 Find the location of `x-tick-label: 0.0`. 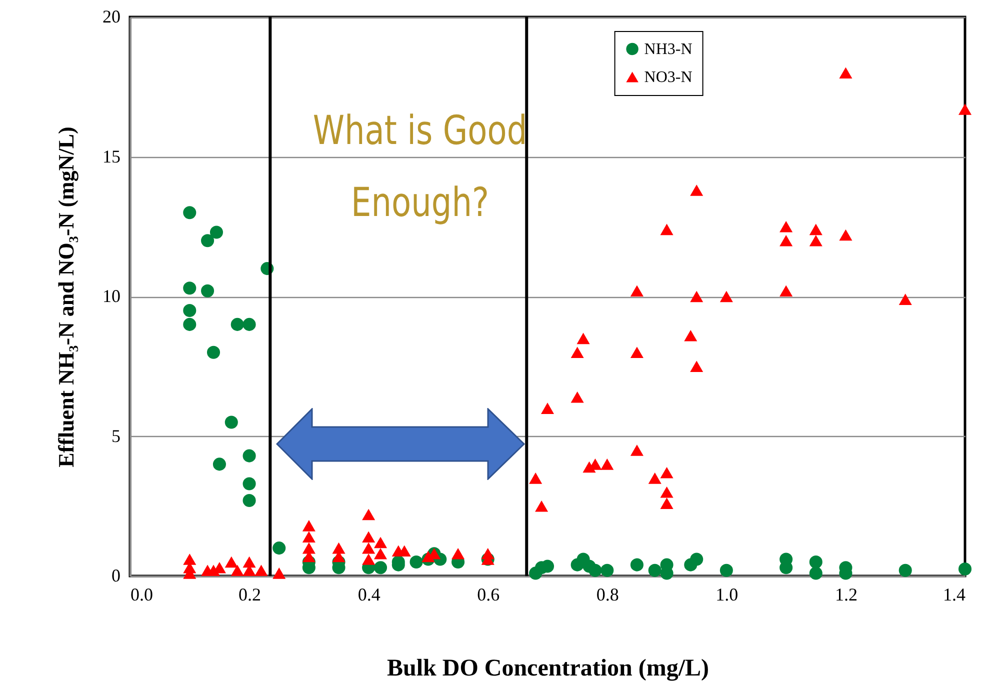

x-tick-label: 0.0 is located at coordinates (141, 594).